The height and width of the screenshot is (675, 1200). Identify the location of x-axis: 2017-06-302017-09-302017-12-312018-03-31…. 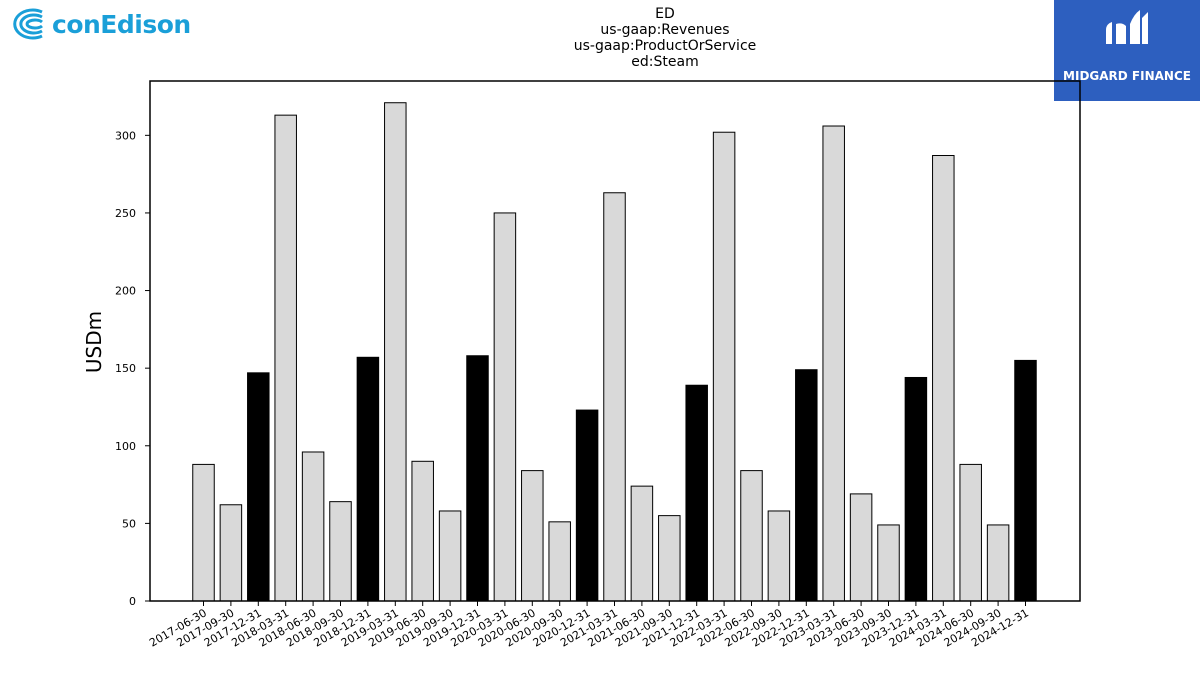
(589, 625).